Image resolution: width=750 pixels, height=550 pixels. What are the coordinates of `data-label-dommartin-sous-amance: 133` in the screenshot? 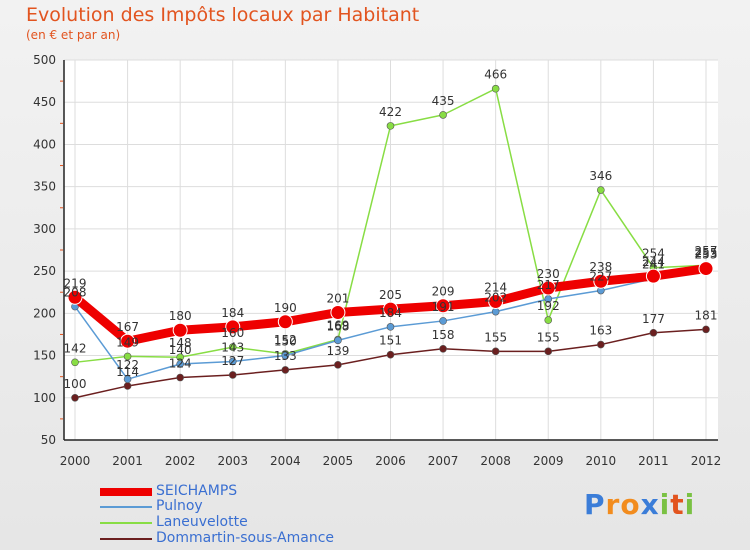 It's located at (285, 356).